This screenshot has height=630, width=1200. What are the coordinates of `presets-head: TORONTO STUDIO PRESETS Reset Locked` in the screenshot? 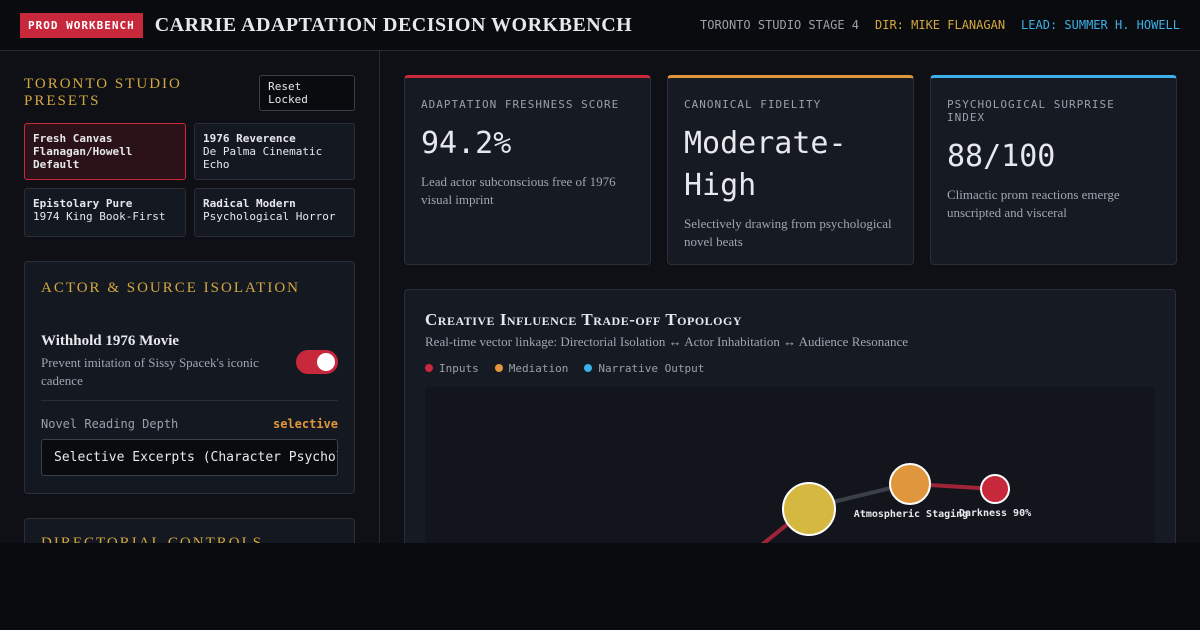 It's located at (189, 93).